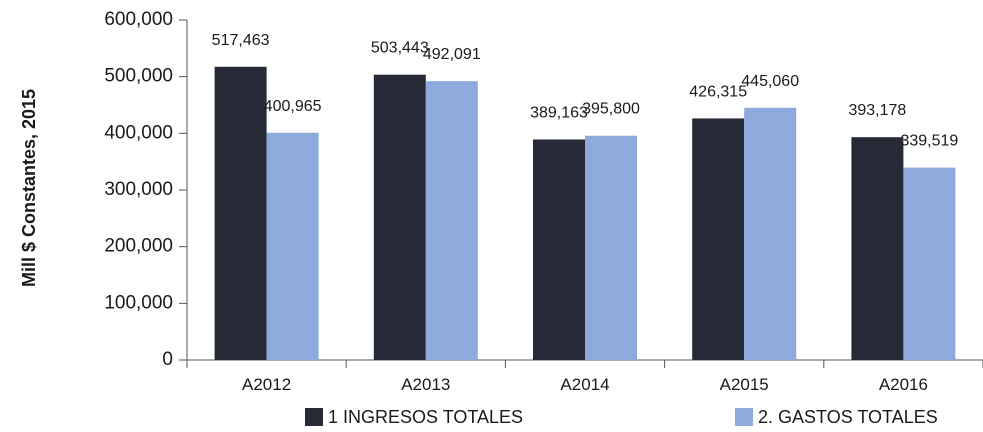 This screenshot has height=432, width=983. I want to click on x-tick-label: A2014, so click(584, 384).